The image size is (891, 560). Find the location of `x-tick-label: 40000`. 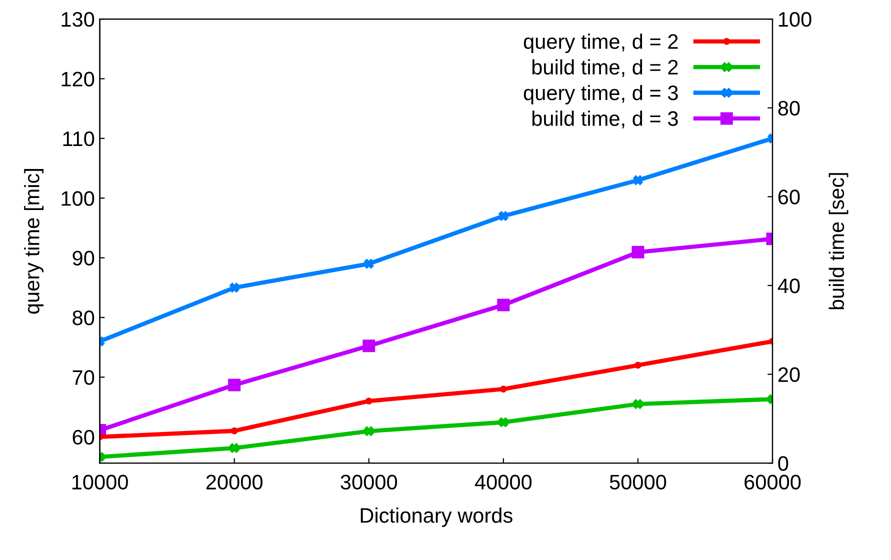

x-tick-label: 40000 is located at coordinates (503, 482).